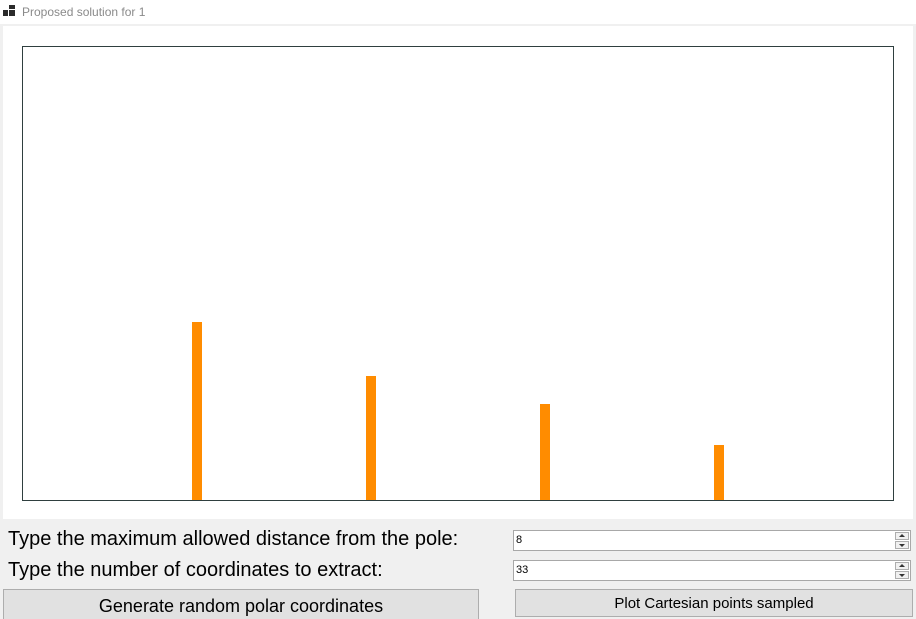  What do you see at coordinates (714, 603) in the screenshot?
I see `plot-button: Plot Cartesian points sampled` at bounding box center [714, 603].